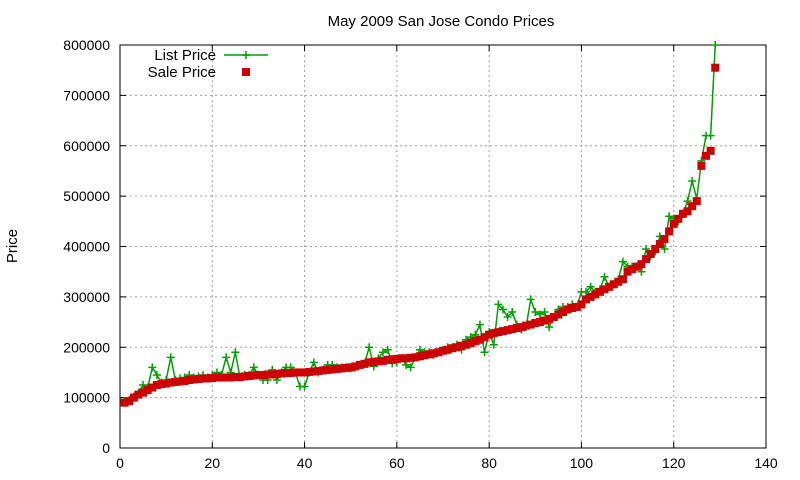 The image size is (800, 480). What do you see at coordinates (106, 448) in the screenshot?
I see `y-tick-label: 0` at bounding box center [106, 448].